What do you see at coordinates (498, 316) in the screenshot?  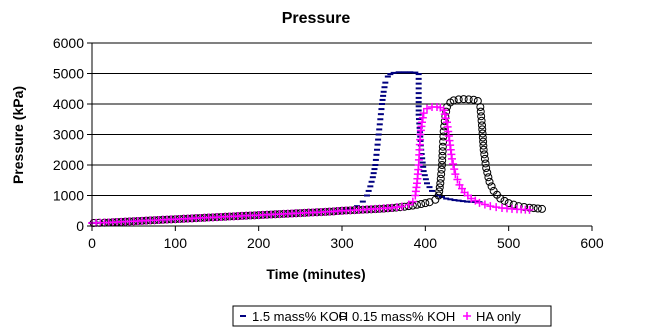 I see `legend-label: HA only` at bounding box center [498, 316].